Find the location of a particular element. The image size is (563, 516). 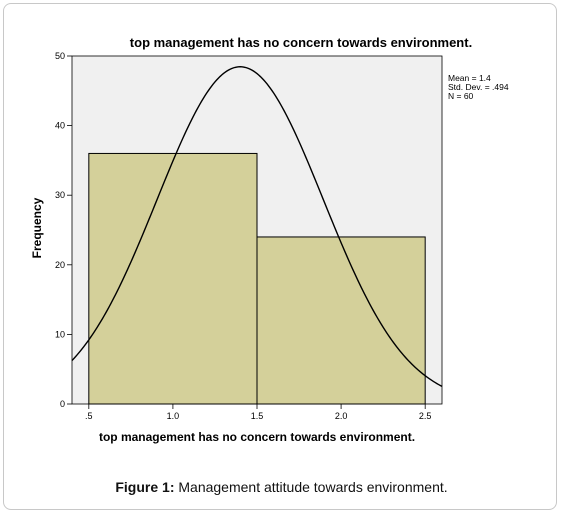

stats-line: Std. Dev. = .494 is located at coordinates (478, 87).